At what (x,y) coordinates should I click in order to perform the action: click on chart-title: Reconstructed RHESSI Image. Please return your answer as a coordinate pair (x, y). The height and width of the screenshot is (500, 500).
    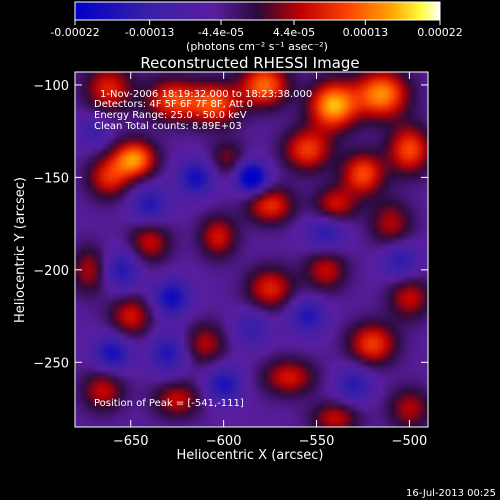
    Looking at the image, I should click on (249, 63).